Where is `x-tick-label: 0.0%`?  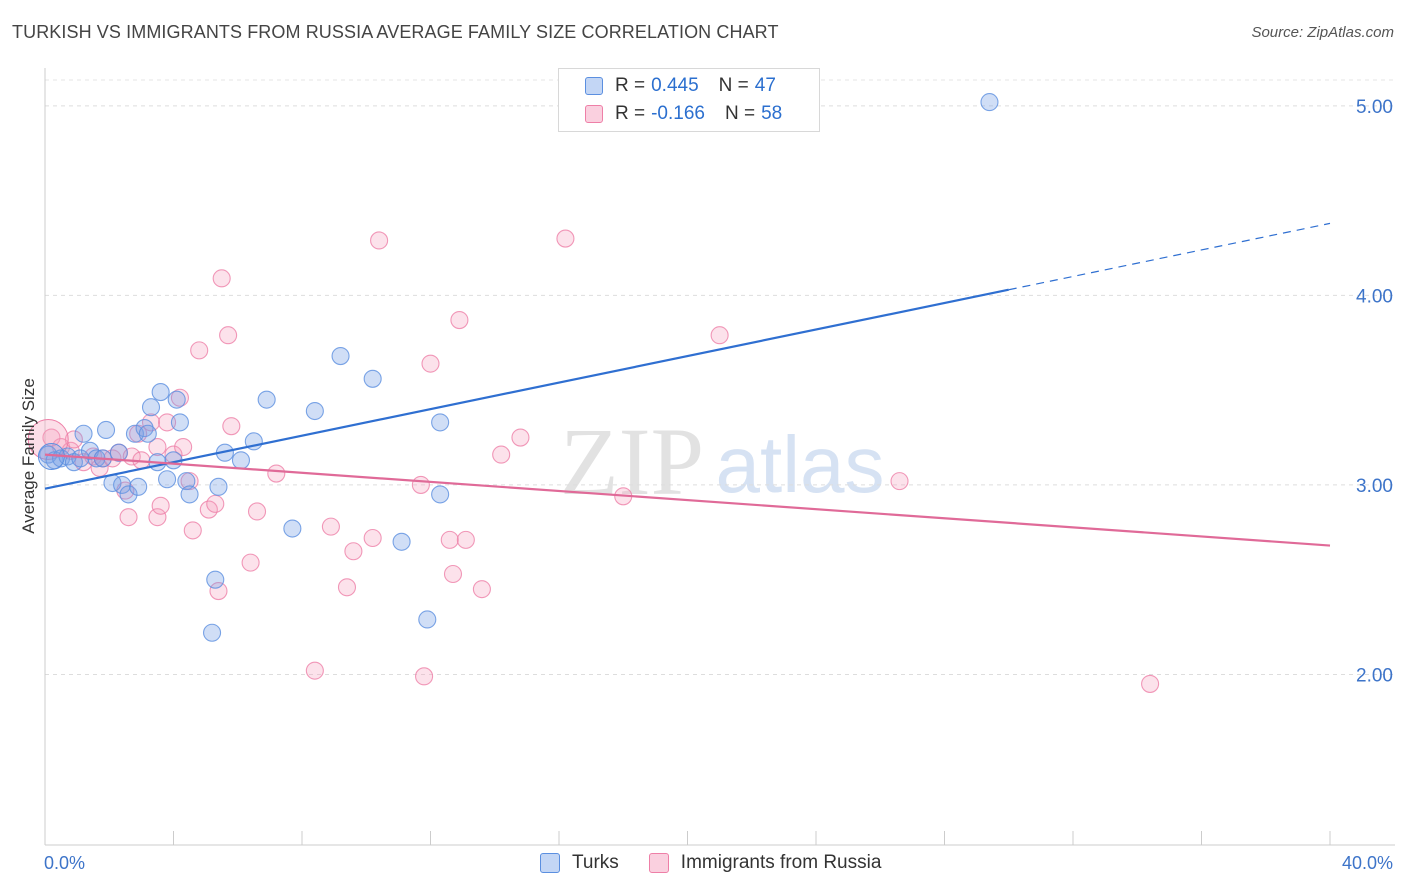 x-tick-label: 0.0% is located at coordinates (64, 863).